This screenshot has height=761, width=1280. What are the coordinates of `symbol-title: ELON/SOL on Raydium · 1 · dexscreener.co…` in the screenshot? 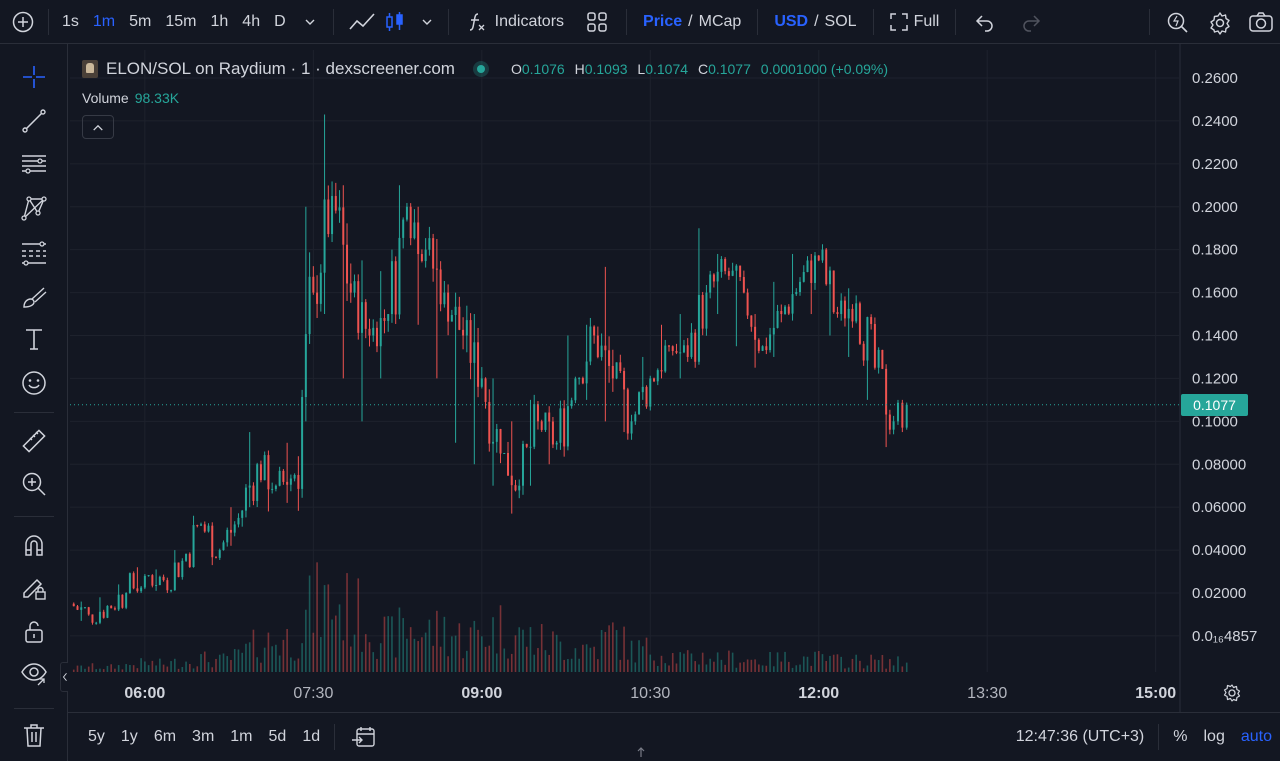 It's located at (280, 68).